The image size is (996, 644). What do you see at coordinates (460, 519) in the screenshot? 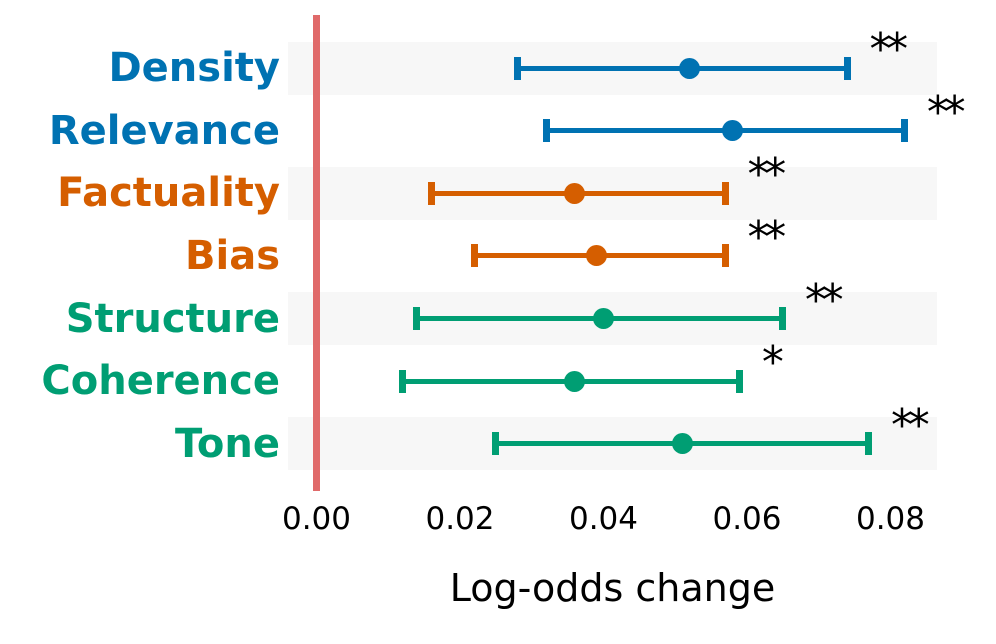
I see `x-tick-label-0.02: 0.02` at bounding box center [460, 519].